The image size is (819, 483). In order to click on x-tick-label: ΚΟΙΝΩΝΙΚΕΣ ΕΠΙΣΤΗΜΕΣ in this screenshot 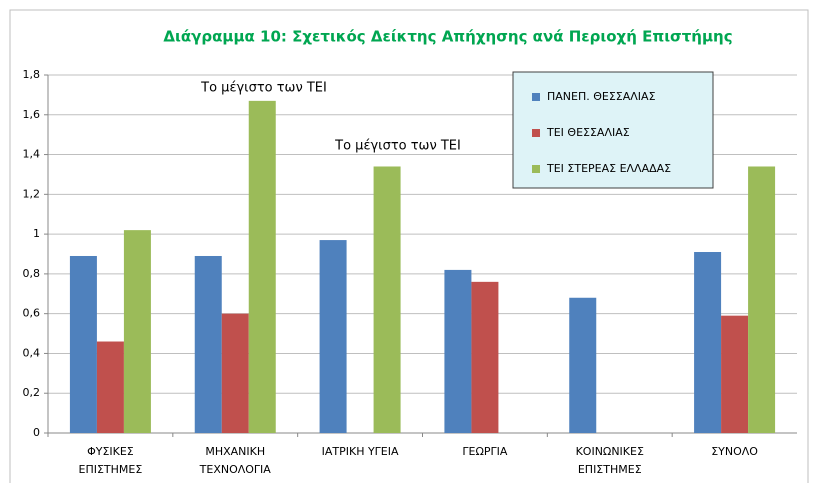, I will do `click(609, 460)`.